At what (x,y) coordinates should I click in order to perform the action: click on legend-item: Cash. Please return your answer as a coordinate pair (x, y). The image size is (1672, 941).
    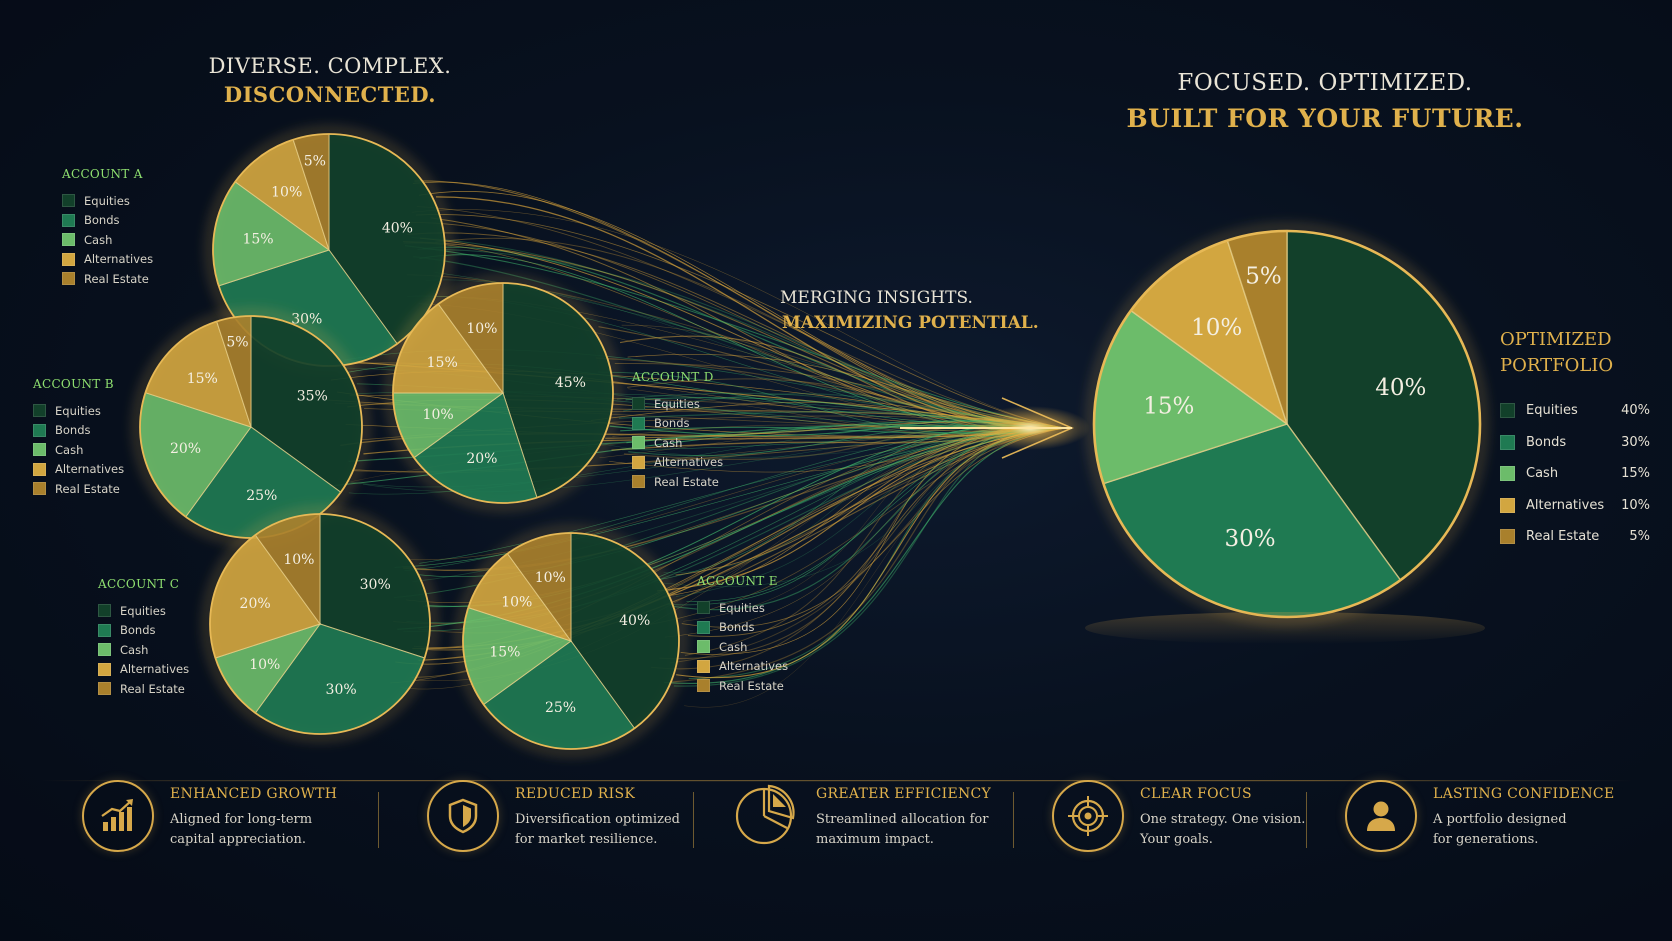
    Looking at the image, I should click on (143, 650).